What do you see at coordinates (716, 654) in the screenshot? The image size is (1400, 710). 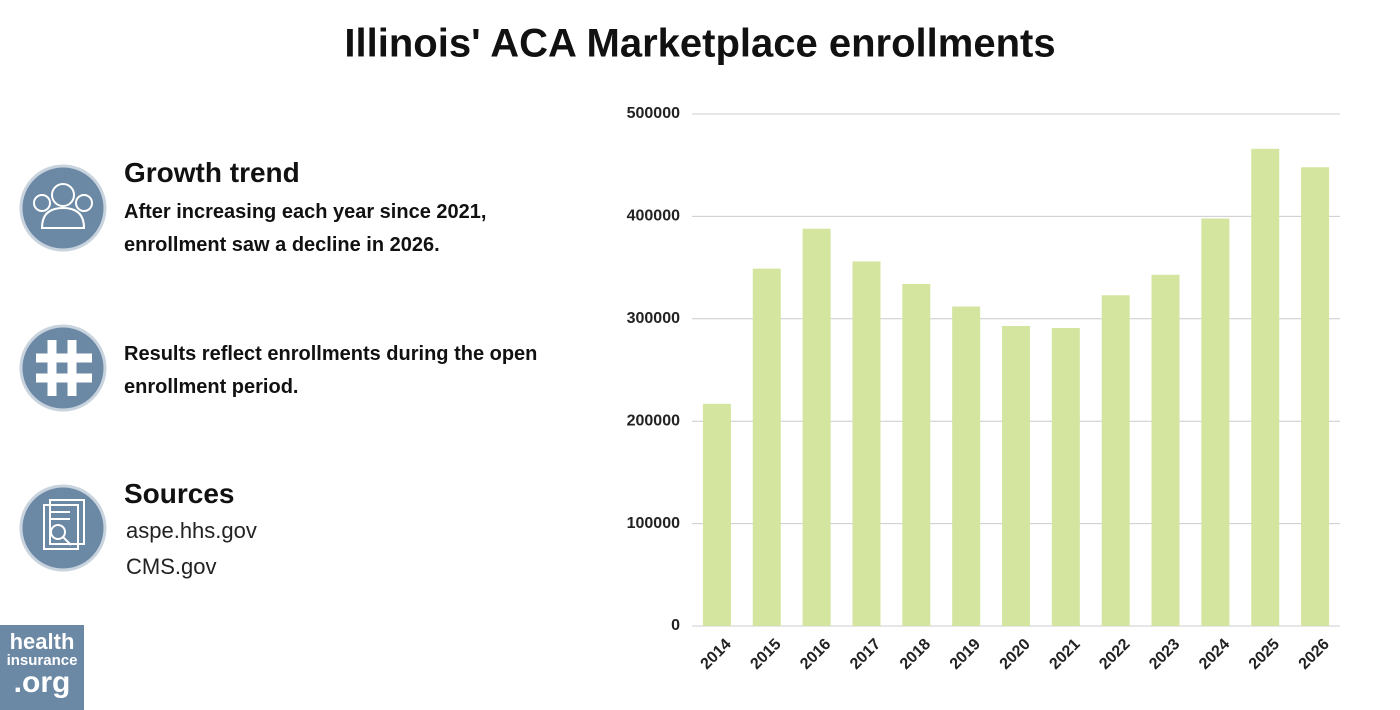 I see `x-tick-label: 2014` at bounding box center [716, 654].